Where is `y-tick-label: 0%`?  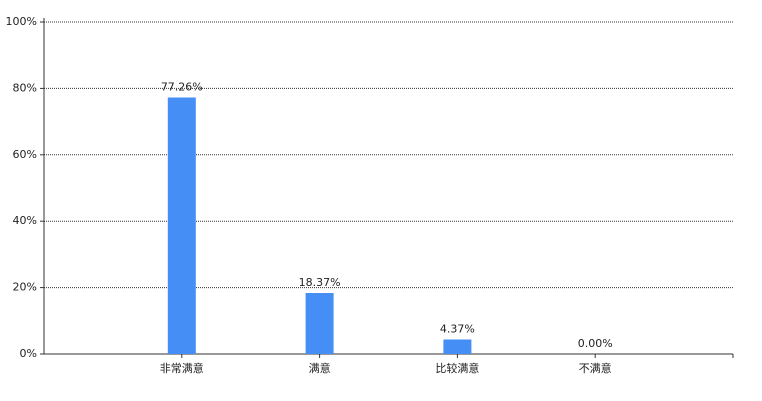 y-tick-label: 0% is located at coordinates (28, 353).